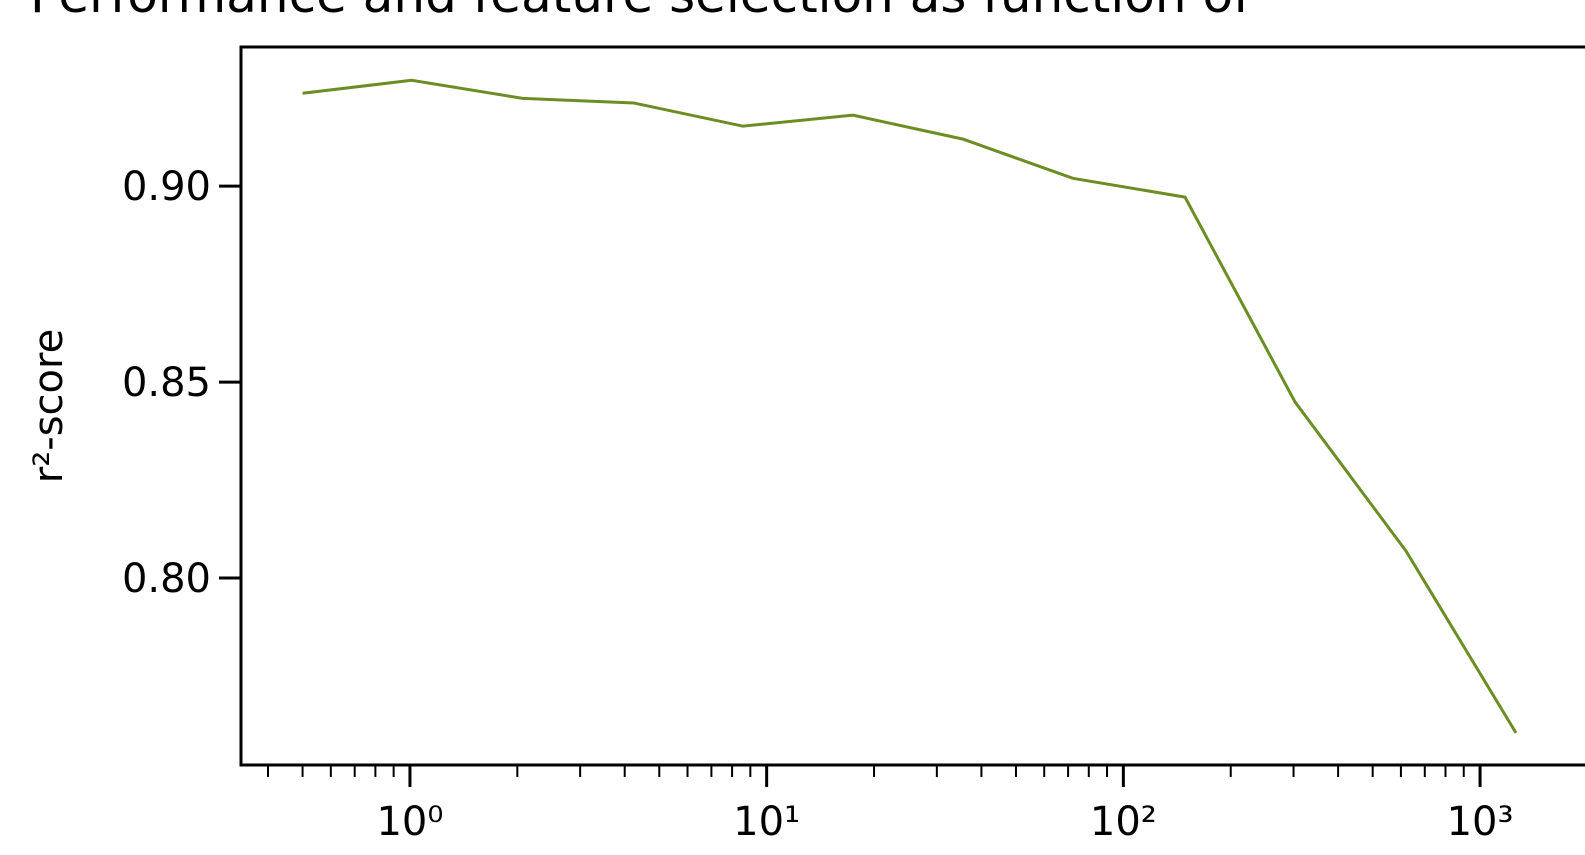 Image resolution: width=1585 pixels, height=855 pixels. Describe the element at coordinates (409, 822) in the screenshot. I see `x-tick-label: 10⁰` at that location.